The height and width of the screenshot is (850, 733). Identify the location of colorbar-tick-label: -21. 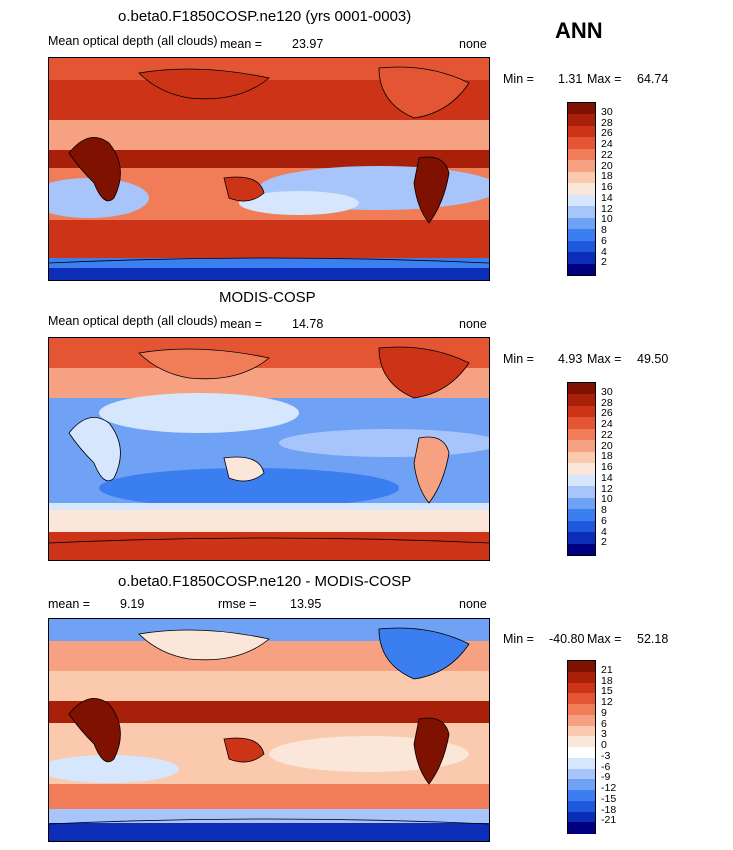
(609, 820).